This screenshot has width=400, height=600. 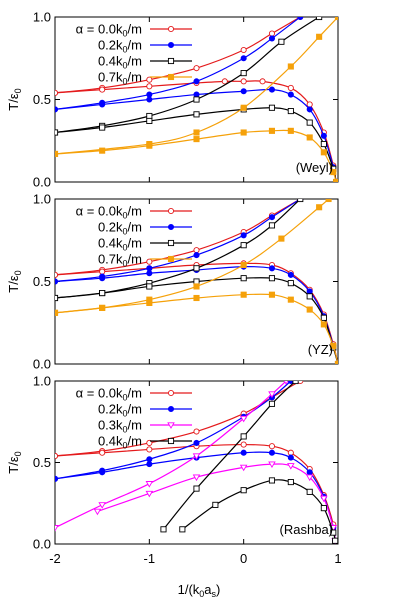 What do you see at coordinates (150, 558) in the screenshot?
I see `x-tick-label: -1` at bounding box center [150, 558].